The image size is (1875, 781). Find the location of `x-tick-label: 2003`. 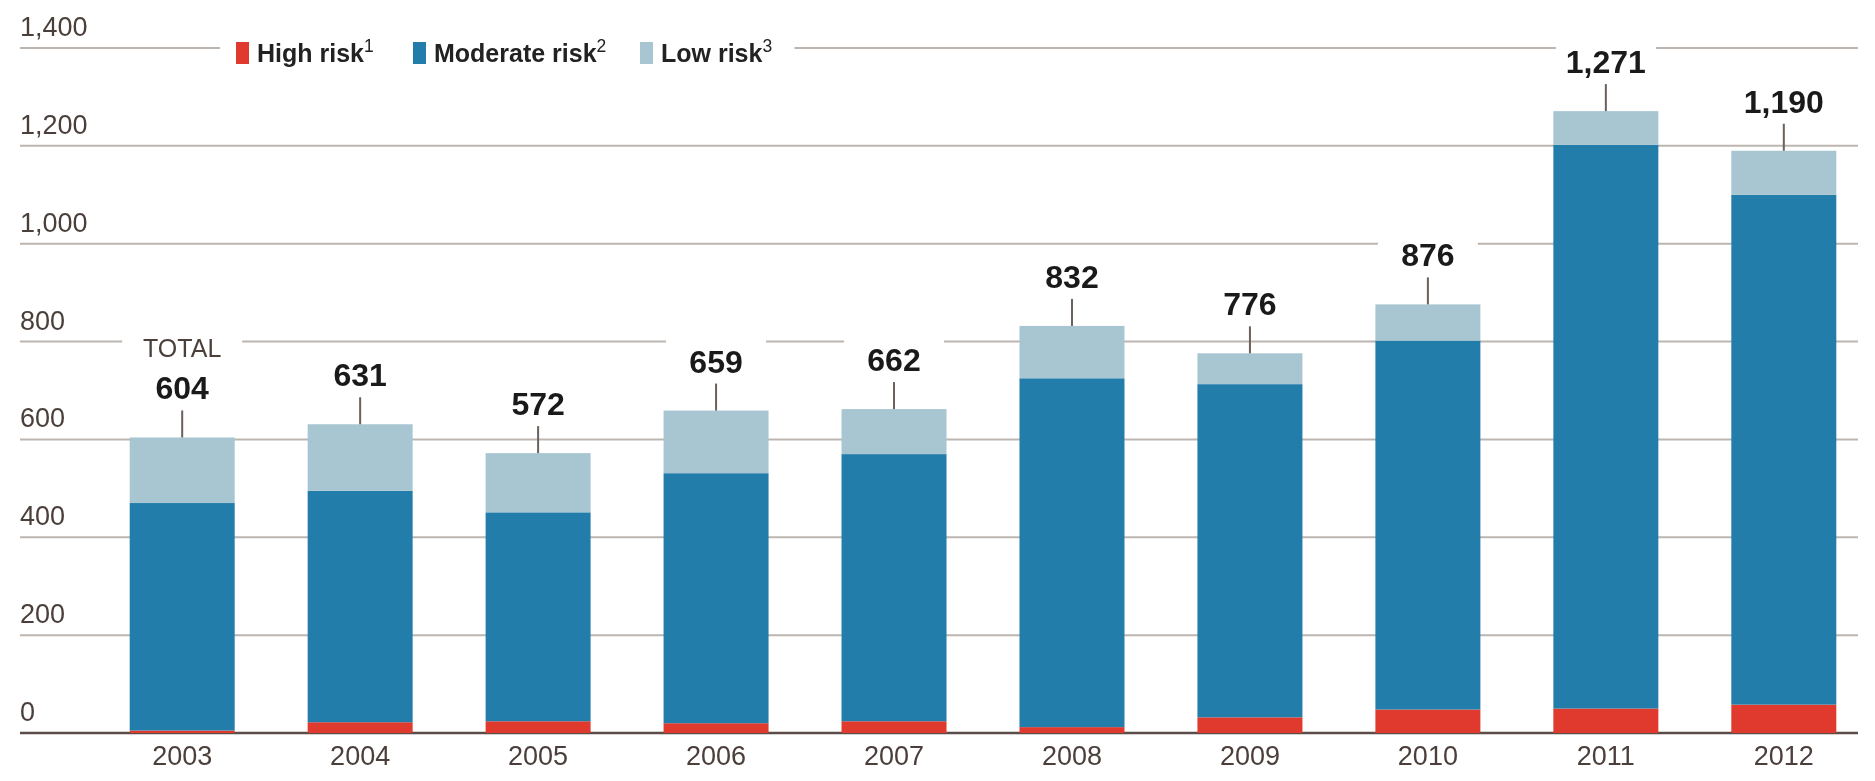

x-tick-label: 2003 is located at coordinates (182, 756).